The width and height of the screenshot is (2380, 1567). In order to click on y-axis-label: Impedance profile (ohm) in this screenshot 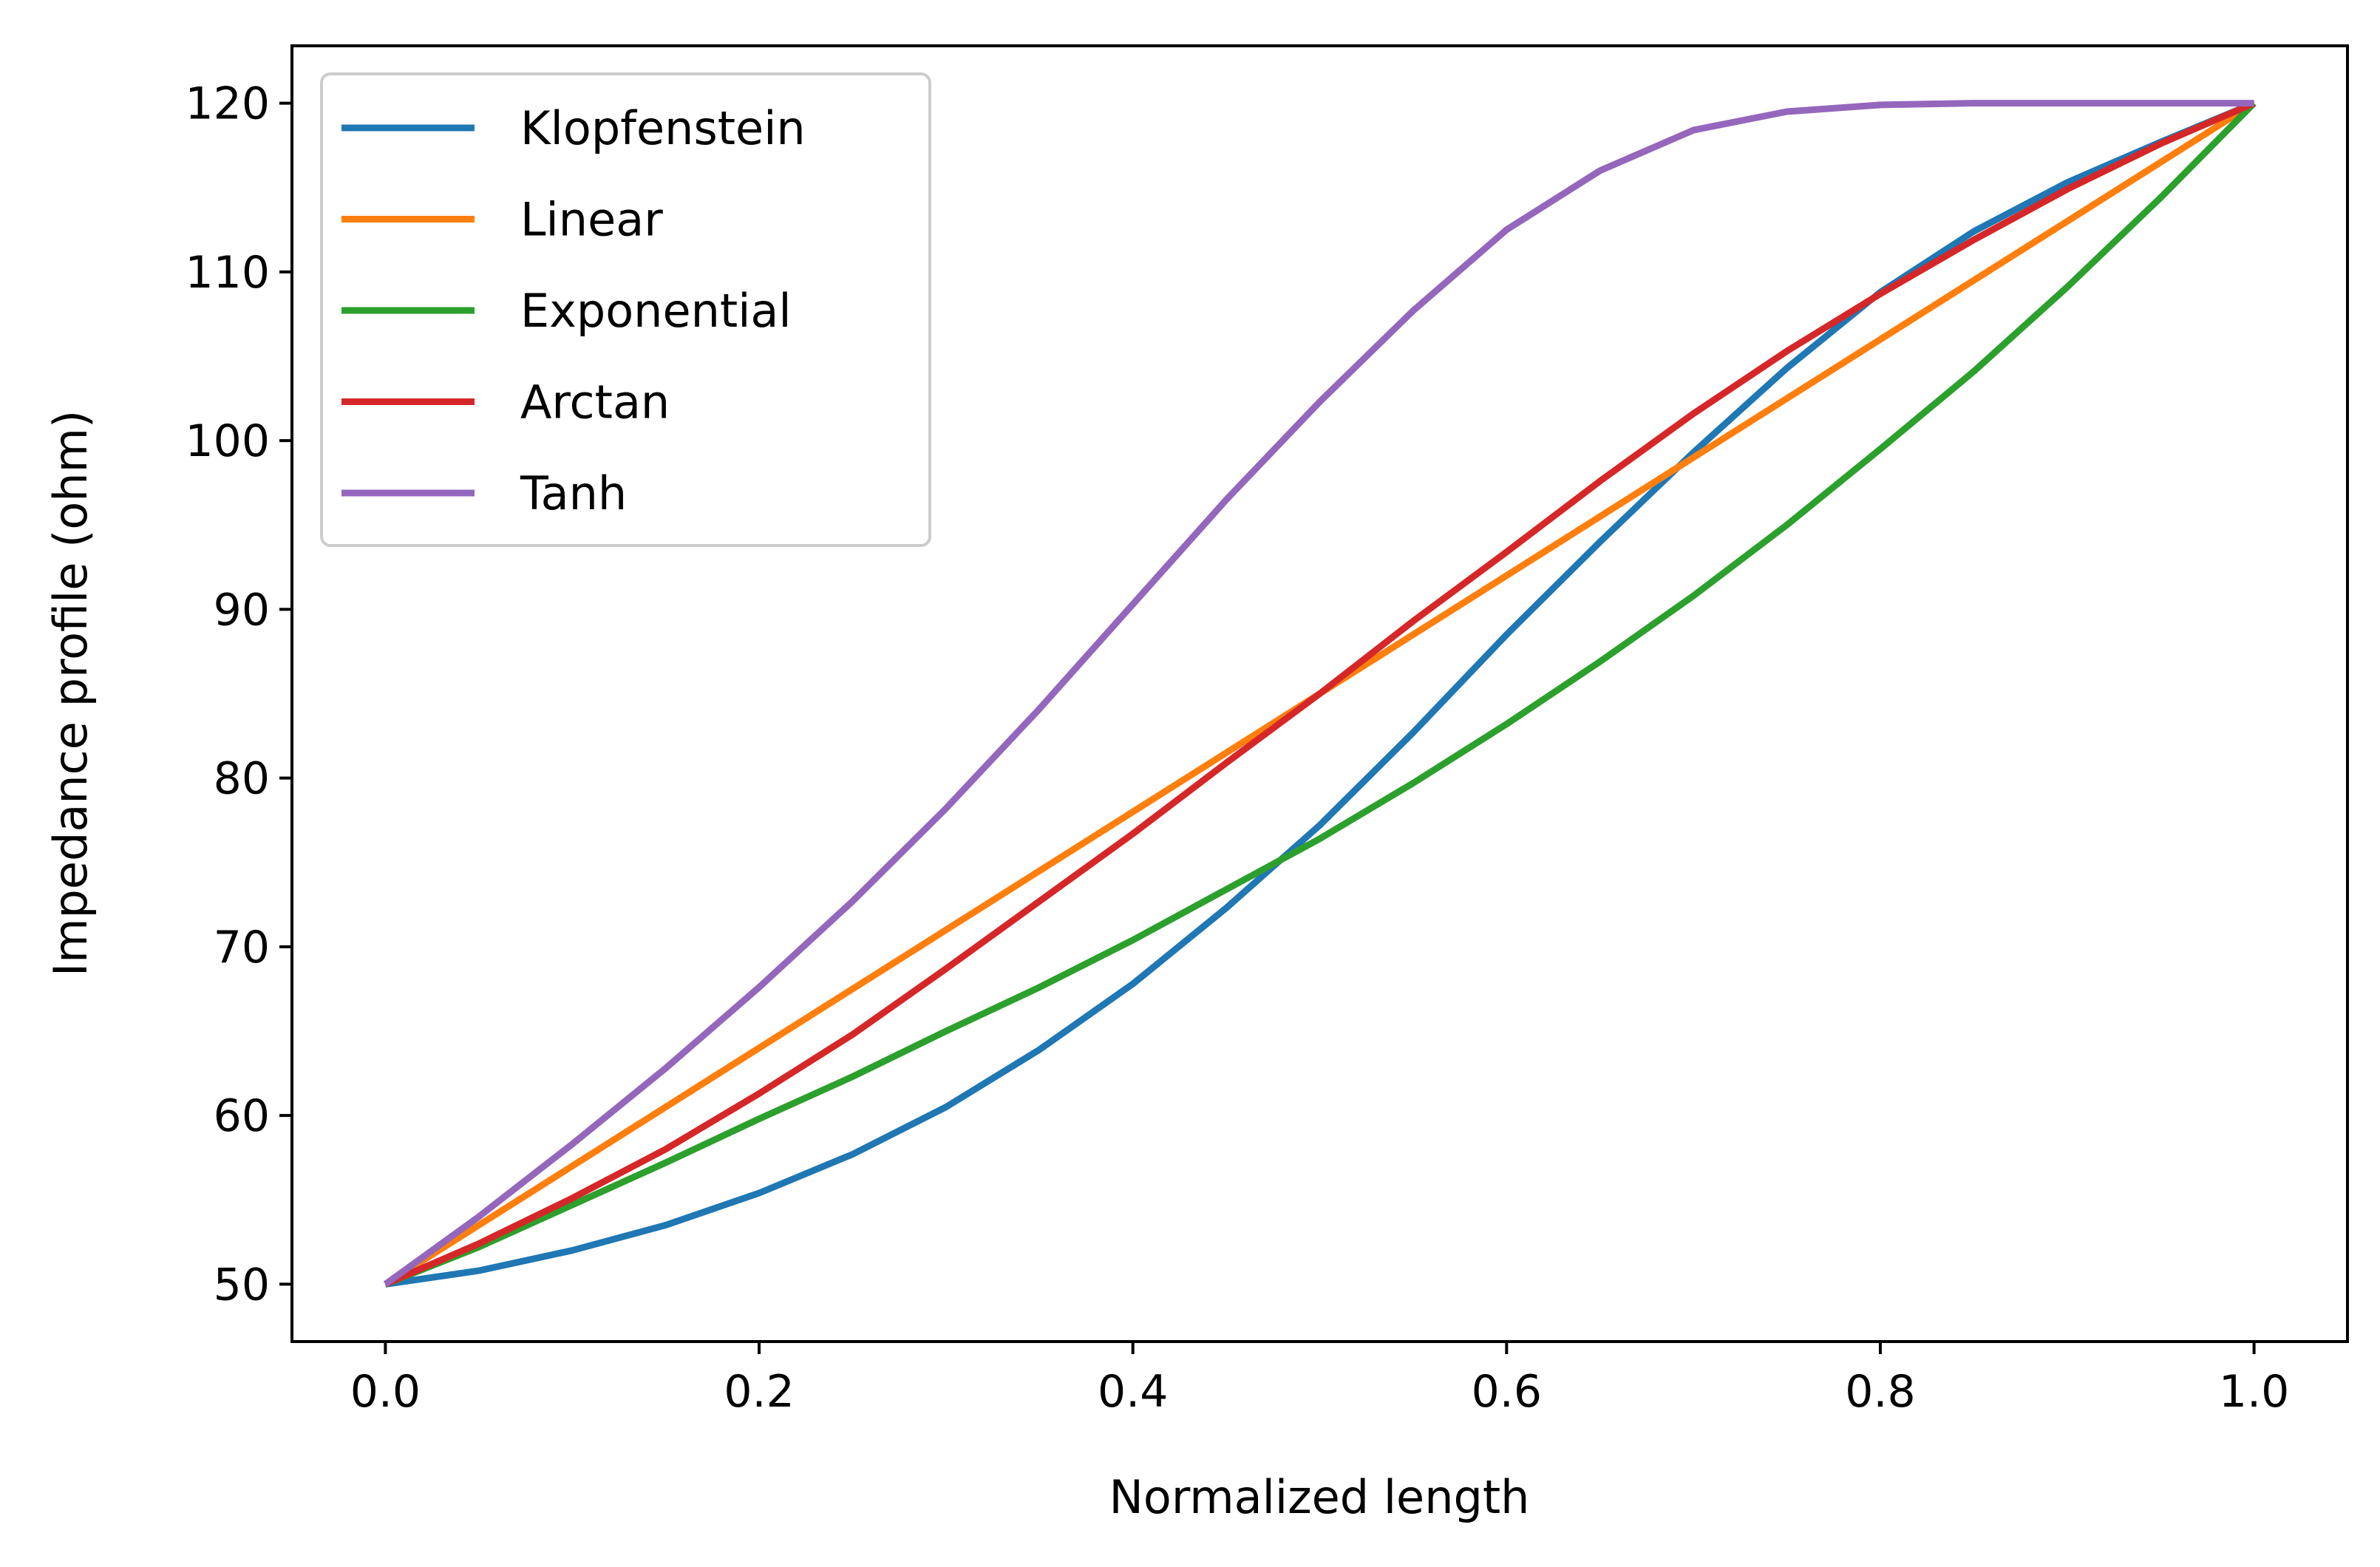, I will do `click(71, 693)`.